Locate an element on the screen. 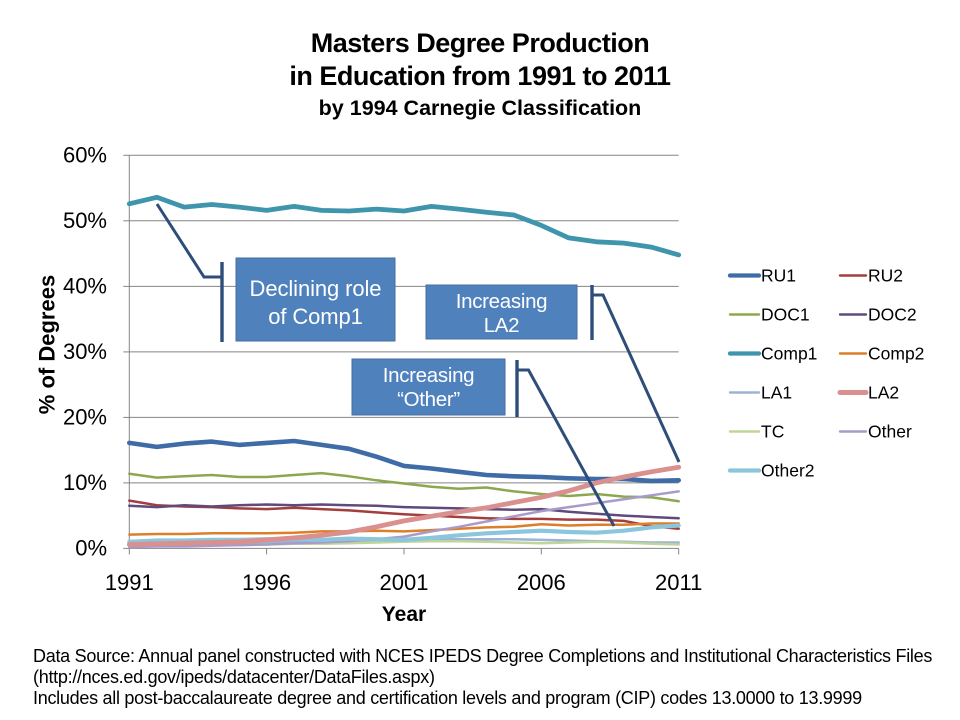 This screenshot has width=960, height=720. svg-text: Other is located at coordinates (890, 432).